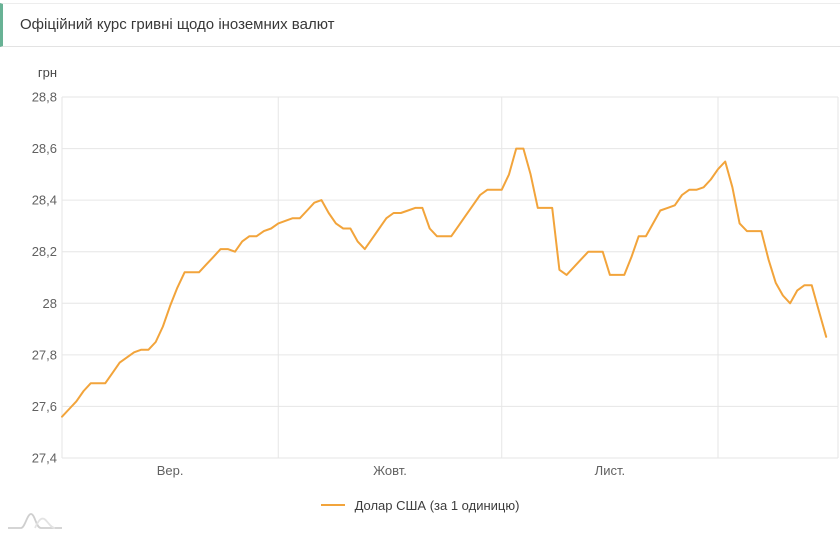 This screenshot has height=534, width=840. What do you see at coordinates (170, 470) in the screenshot?
I see `x-axis-month-label: Вер.` at bounding box center [170, 470].